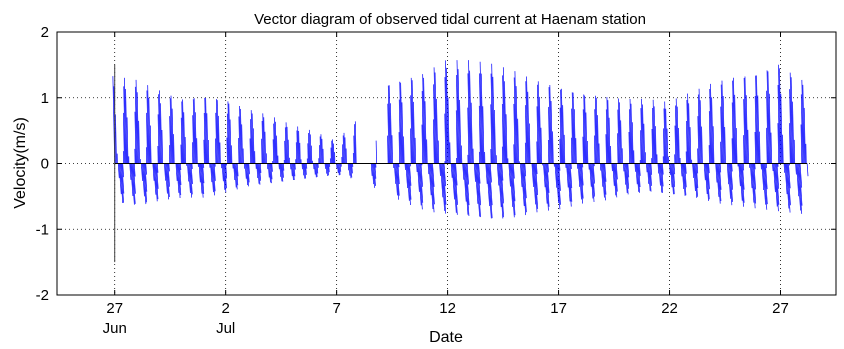 This screenshot has width=844, height=349. I want to click on y-axis-title: Velocity(m/s), so click(20, 163).